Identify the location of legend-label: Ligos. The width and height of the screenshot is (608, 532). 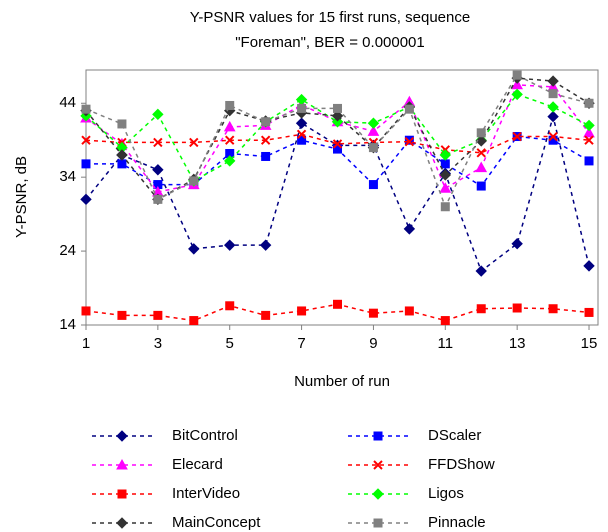
(446, 493).